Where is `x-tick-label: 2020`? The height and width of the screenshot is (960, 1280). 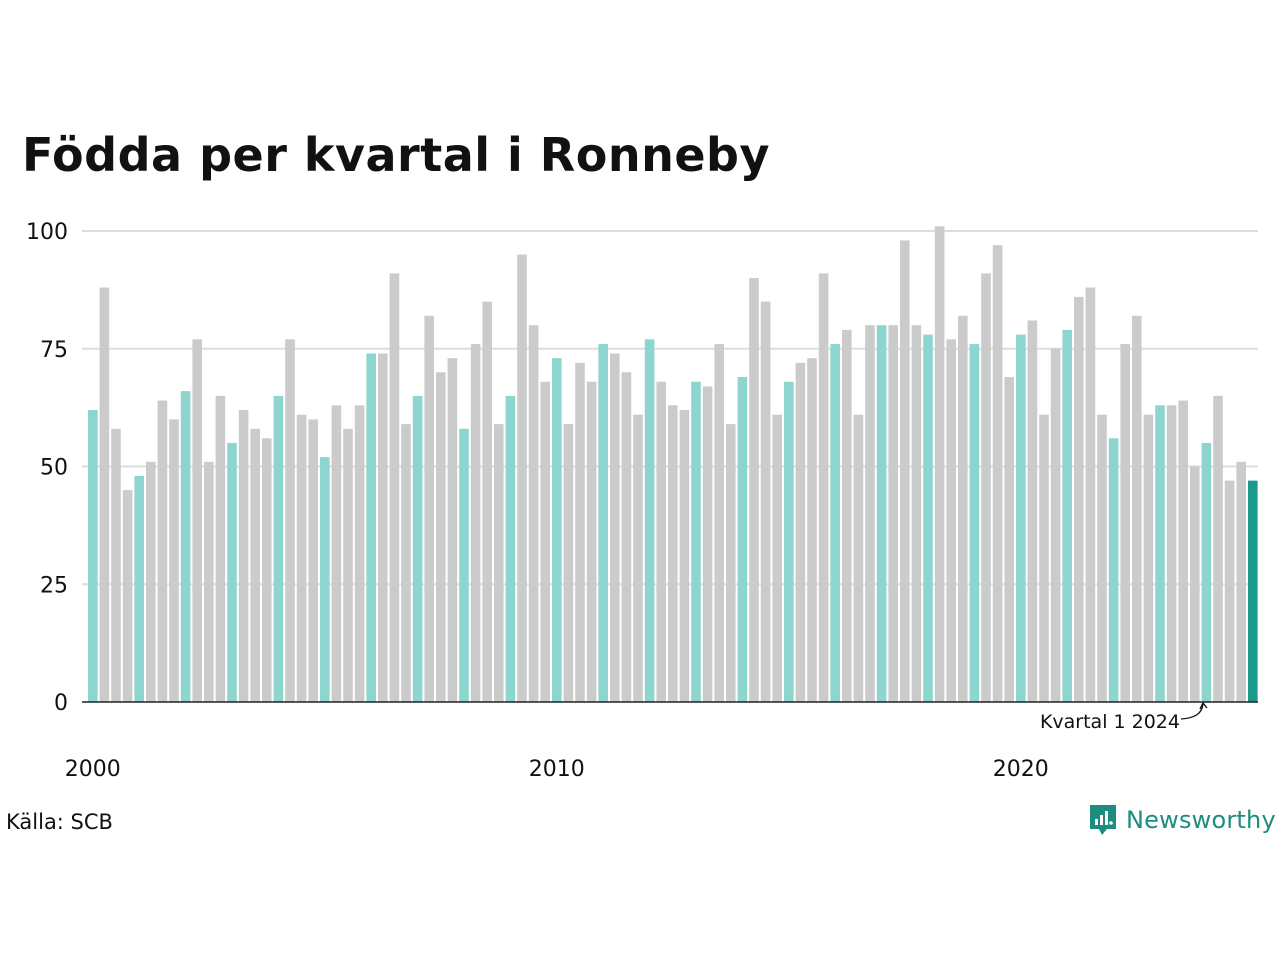
x-tick-label: 2020 is located at coordinates (1021, 769).